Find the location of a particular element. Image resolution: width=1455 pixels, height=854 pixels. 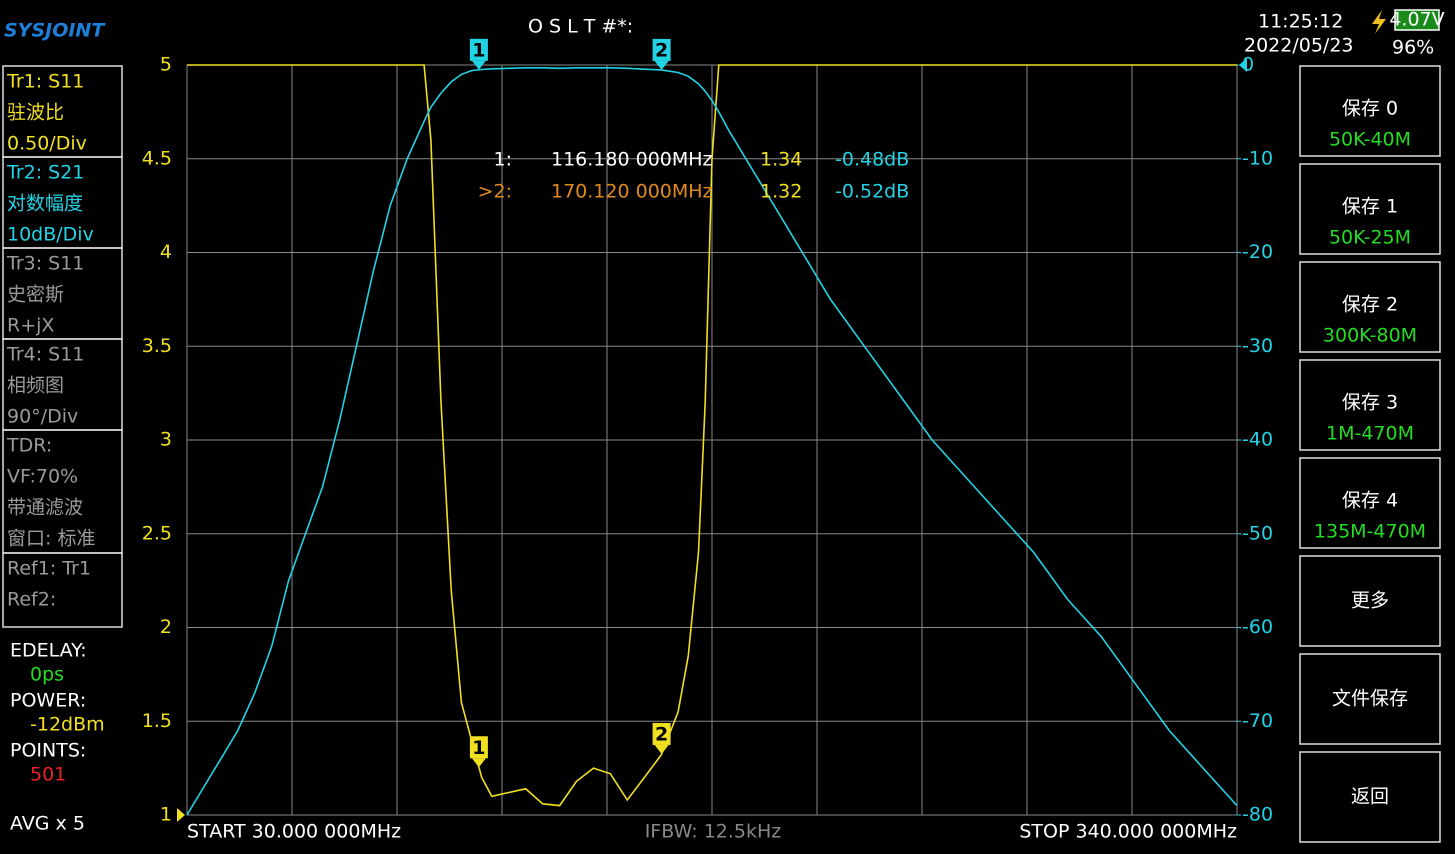

y-tick-label: 1 is located at coordinates (166, 815).